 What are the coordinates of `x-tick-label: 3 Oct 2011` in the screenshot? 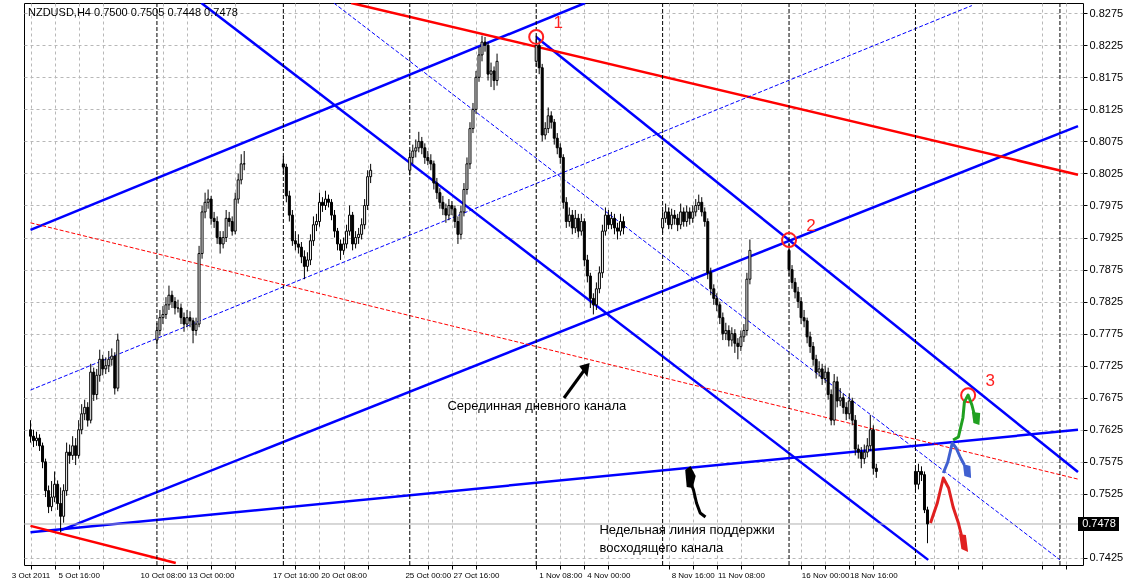 It's located at (31, 575).